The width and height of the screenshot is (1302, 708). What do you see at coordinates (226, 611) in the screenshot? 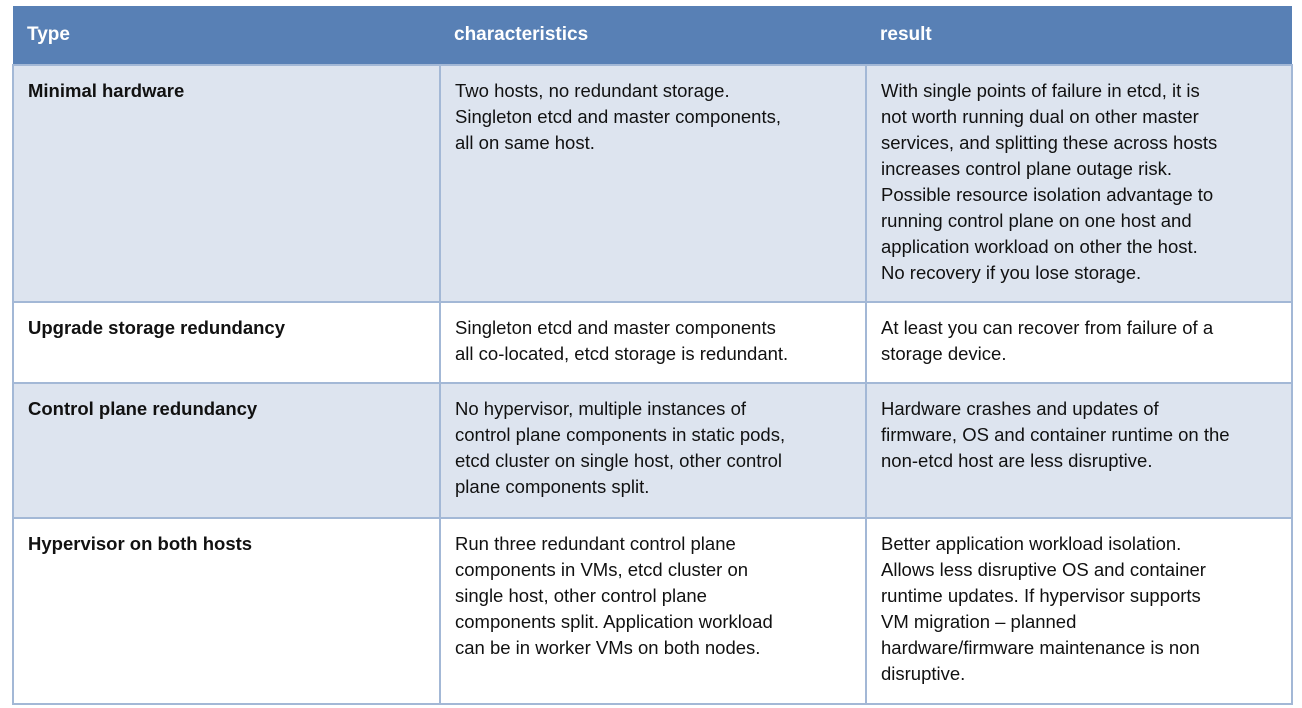
I see `cell-type: Hypervisor on both hosts` at bounding box center [226, 611].